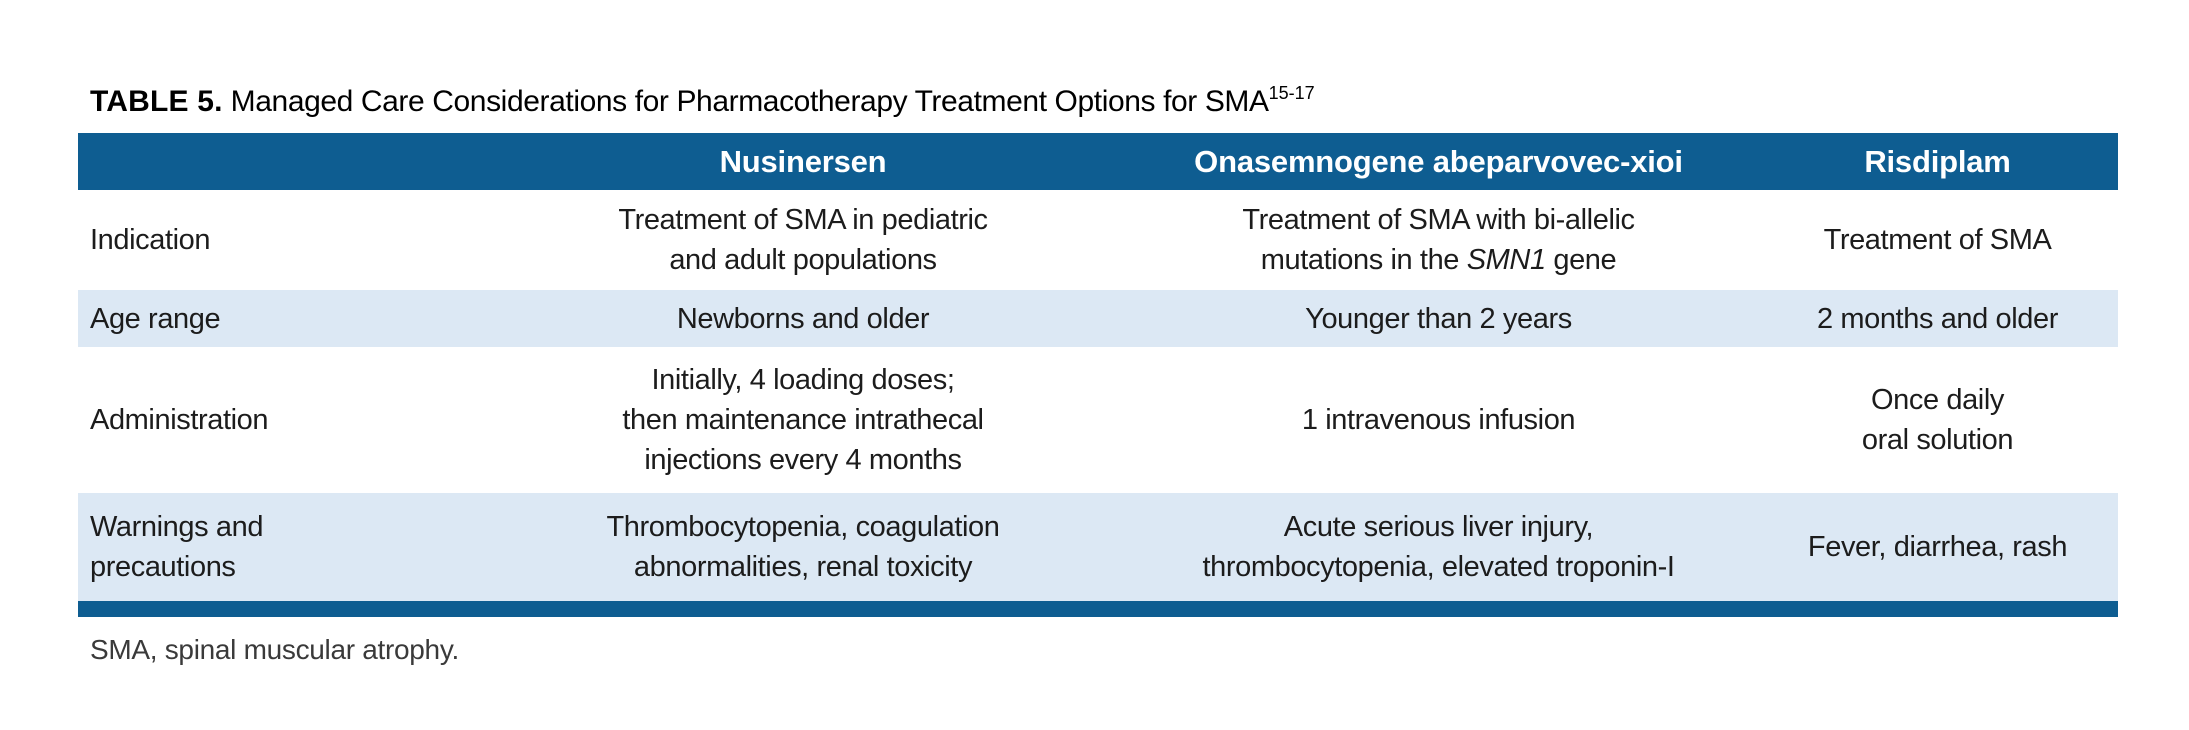  Describe the element at coordinates (1291, 93) in the screenshot. I see `title-reference-superscript: 15-17` at that location.